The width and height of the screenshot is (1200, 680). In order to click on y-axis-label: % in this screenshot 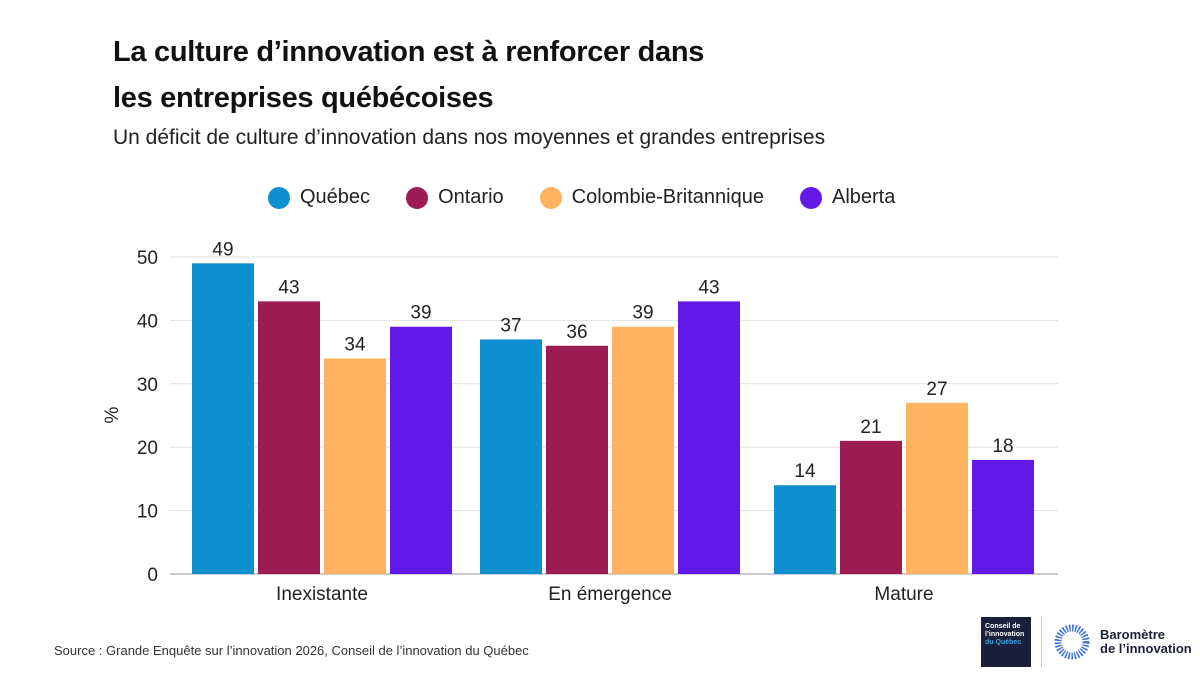, I will do `click(112, 414)`.